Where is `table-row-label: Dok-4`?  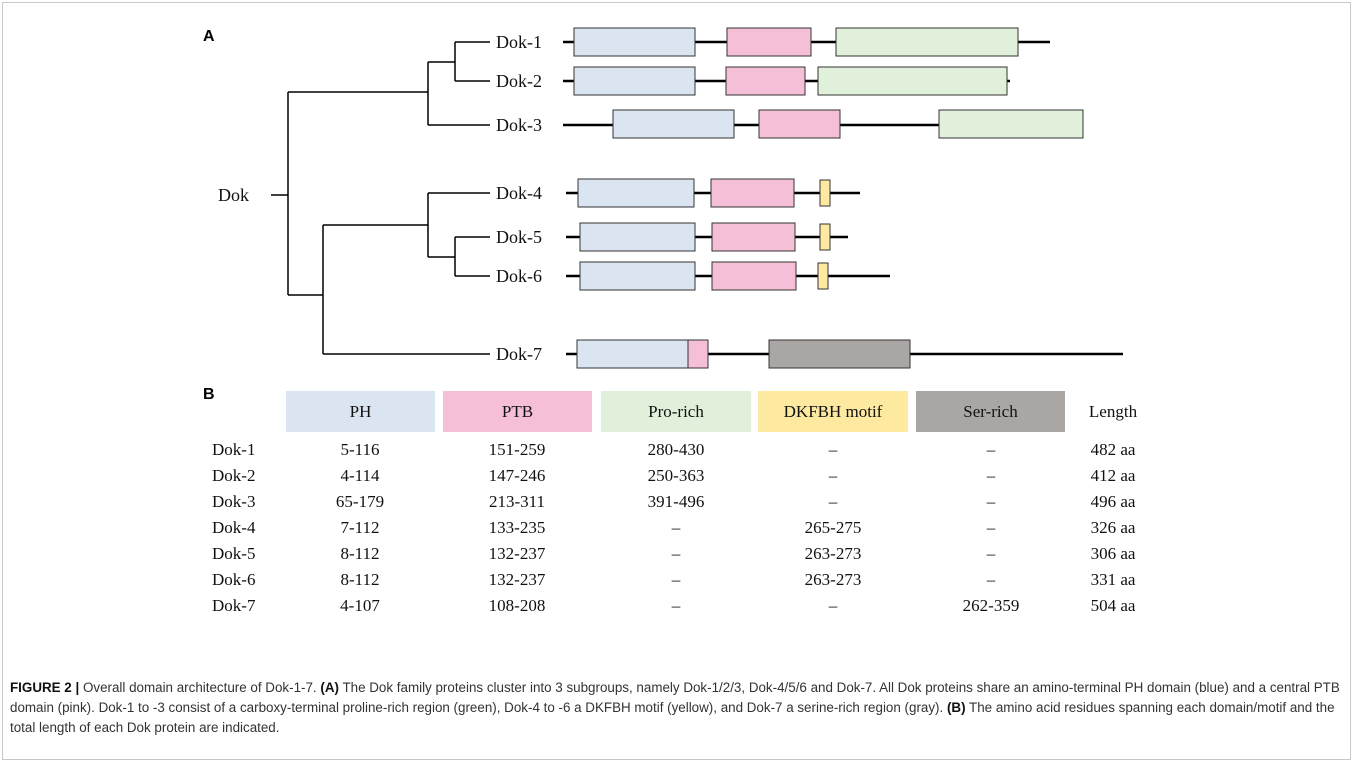 table-row-label: Dok-4 is located at coordinates (234, 527).